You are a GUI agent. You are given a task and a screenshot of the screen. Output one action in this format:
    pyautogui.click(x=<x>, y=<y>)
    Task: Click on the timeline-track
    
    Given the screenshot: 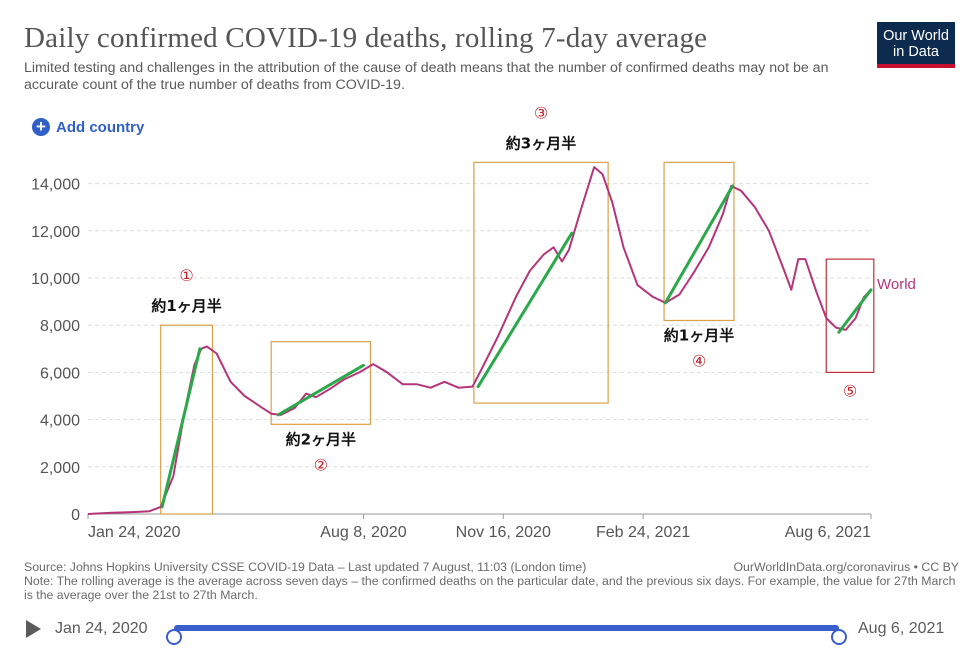 What is the action you would take?
    pyautogui.click(x=506, y=635)
    